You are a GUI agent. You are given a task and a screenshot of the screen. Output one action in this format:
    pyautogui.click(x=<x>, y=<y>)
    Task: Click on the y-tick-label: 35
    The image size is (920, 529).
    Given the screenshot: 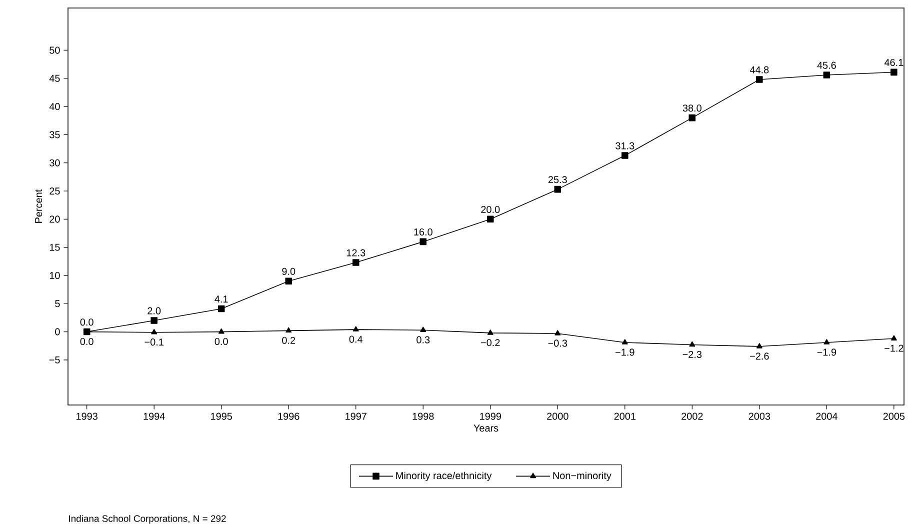 What is the action you would take?
    pyautogui.click(x=55, y=134)
    